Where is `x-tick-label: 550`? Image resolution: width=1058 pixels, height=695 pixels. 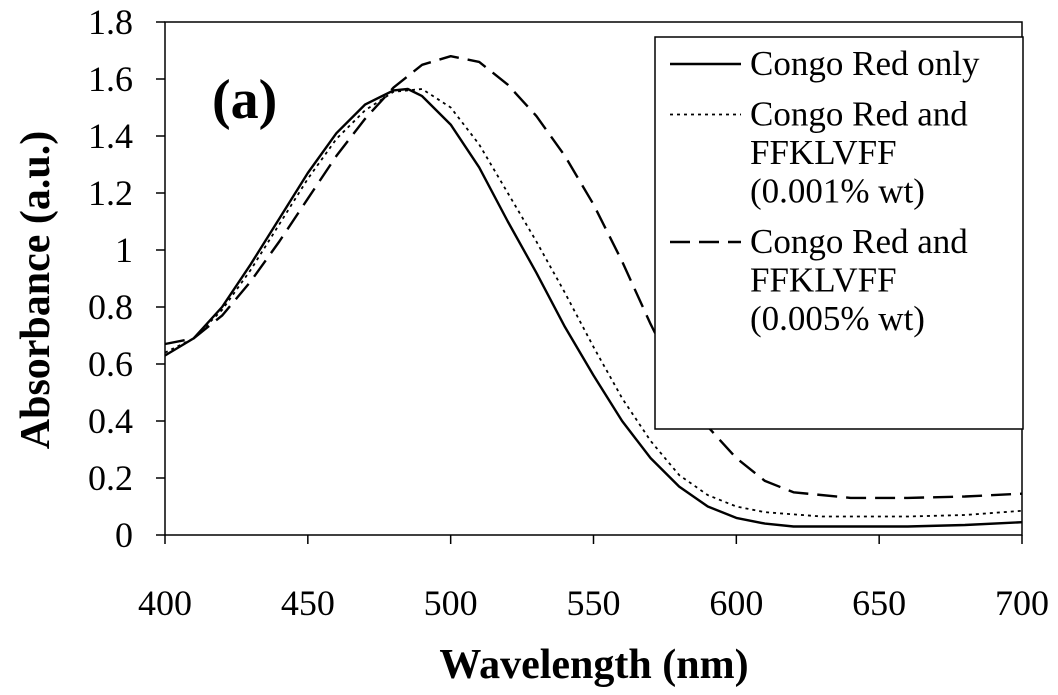 x-tick-label: 550 is located at coordinates (594, 603).